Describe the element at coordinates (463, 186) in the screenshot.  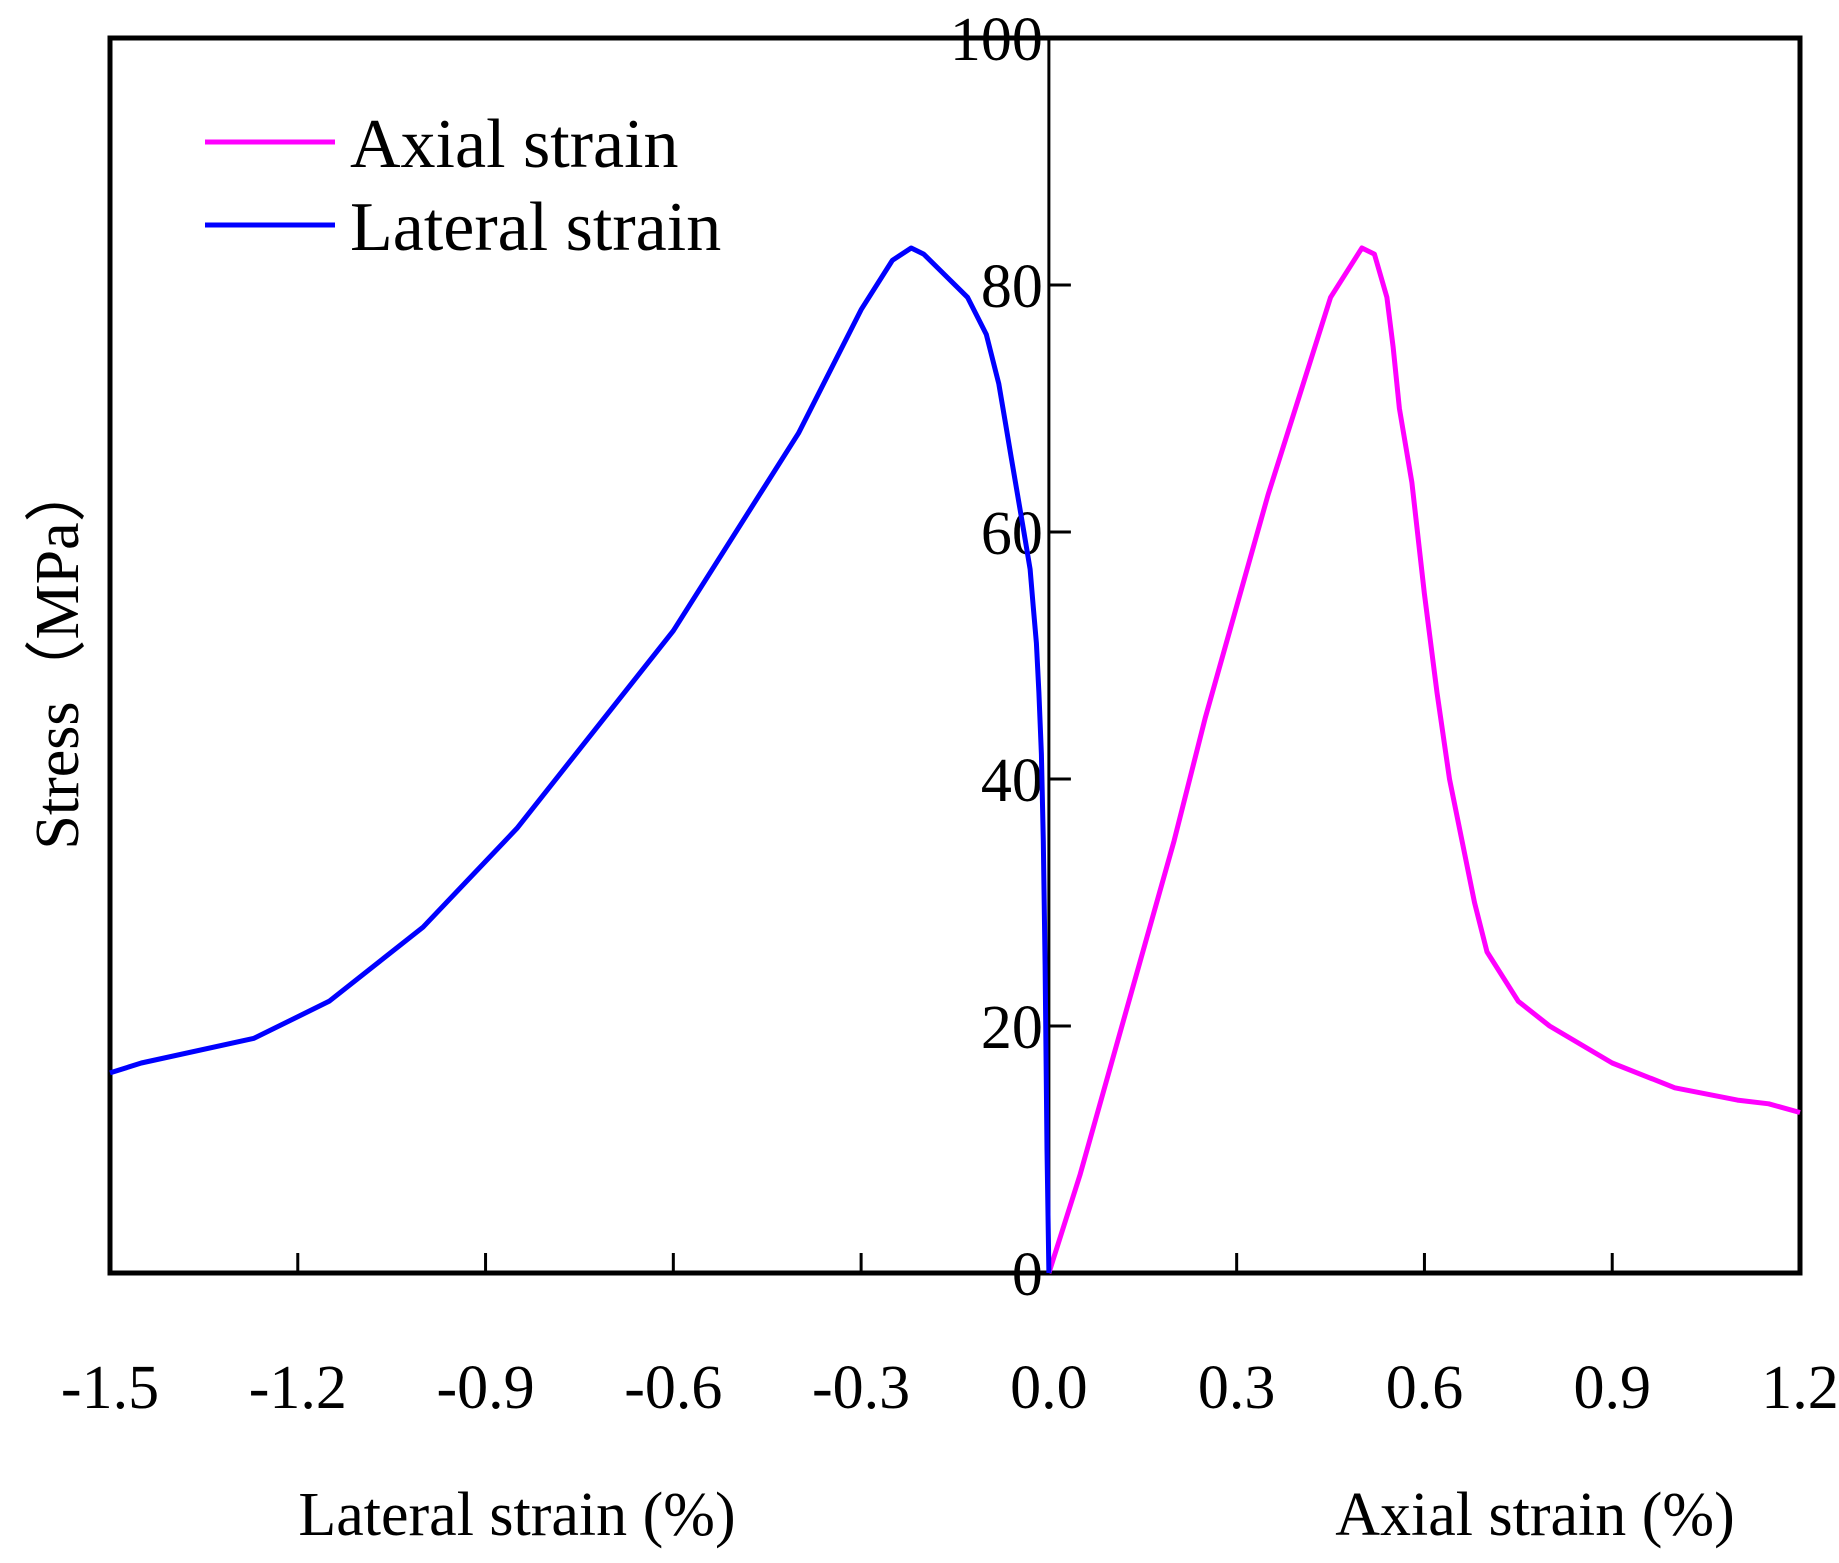
I see `legend: Axial strain Lateral strain` at that location.